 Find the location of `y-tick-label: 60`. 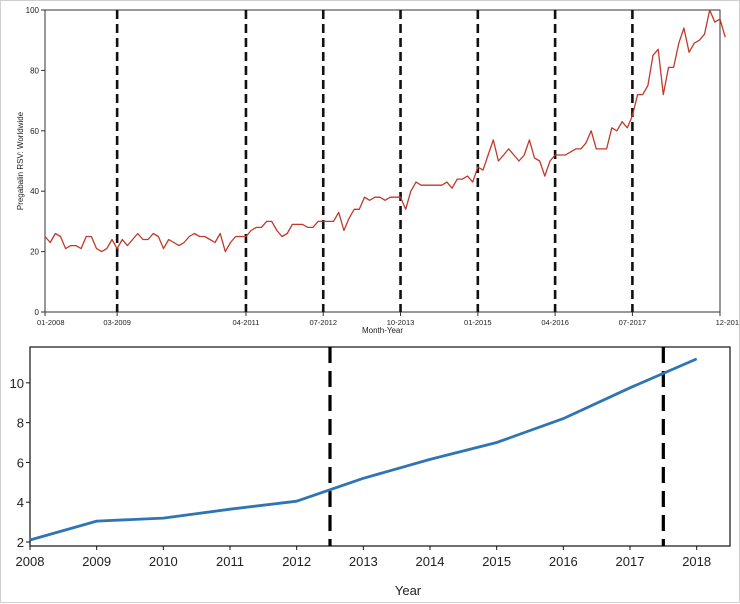

y-tick-label: 60 is located at coordinates (34, 131).